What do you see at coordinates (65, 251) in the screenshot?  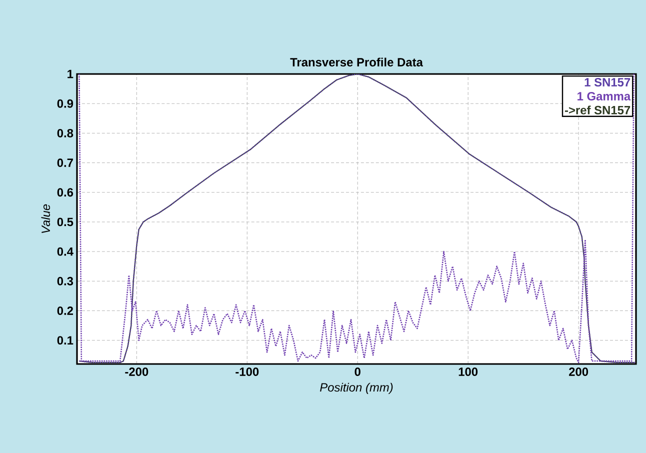 I see `y-tick-label: 0.4` at bounding box center [65, 251].